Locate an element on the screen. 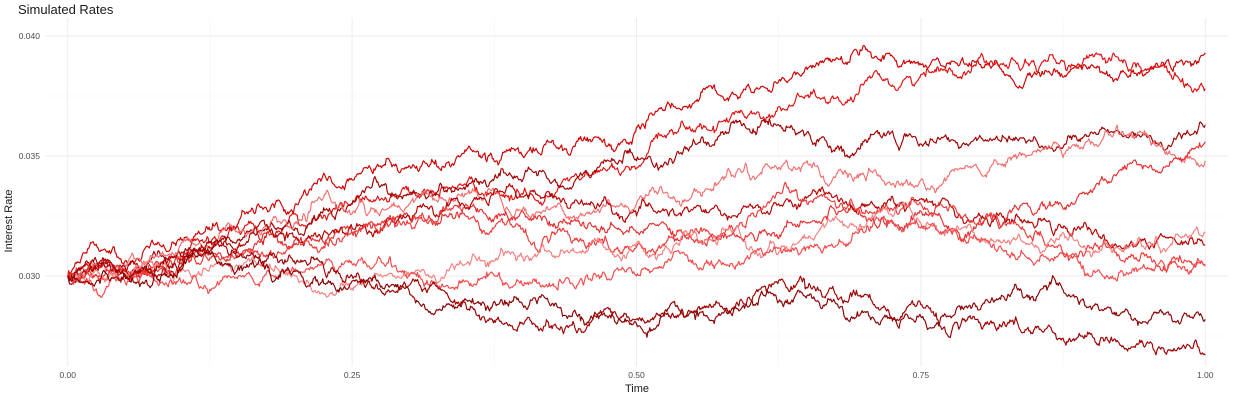  x-tick-label: 0.00 is located at coordinates (67, 375).